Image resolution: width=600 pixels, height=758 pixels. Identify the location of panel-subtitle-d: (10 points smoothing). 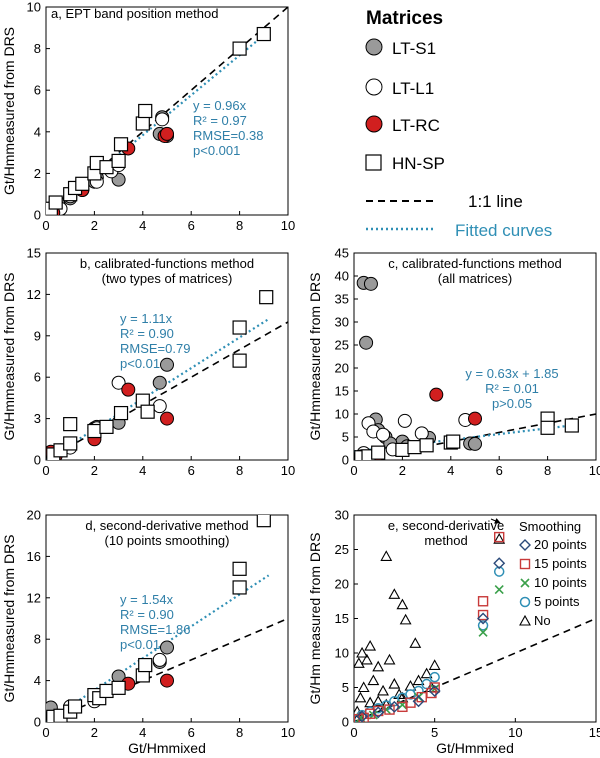
(166, 540).